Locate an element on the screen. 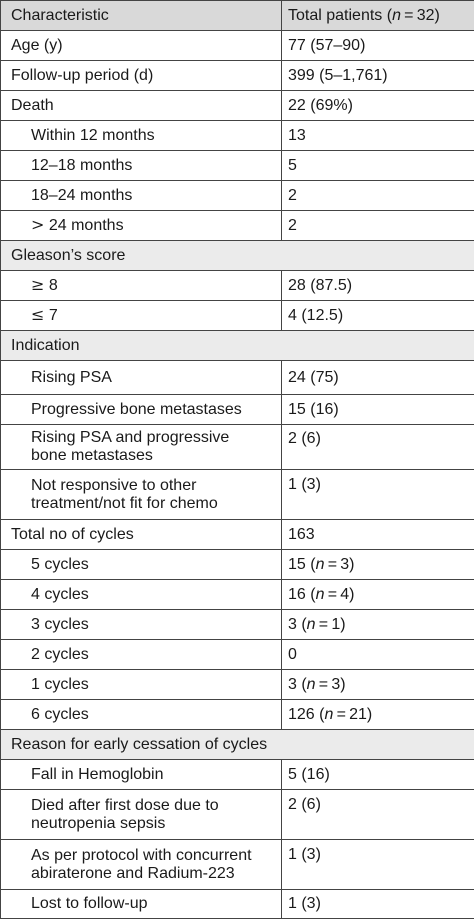  section-title: Indication is located at coordinates (237, 346).